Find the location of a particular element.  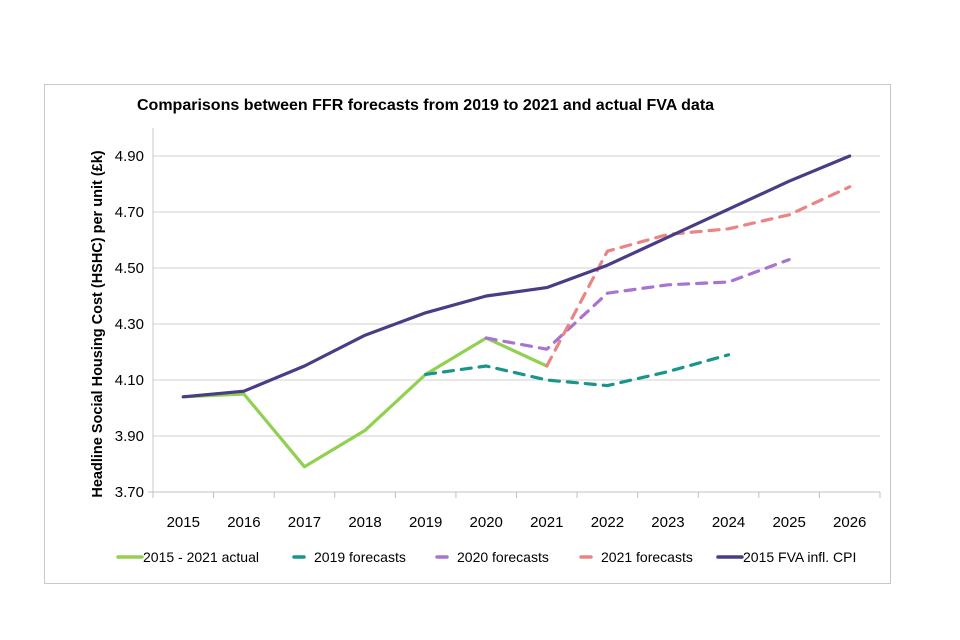

legend-label: 2015 FVA infl. CPI is located at coordinates (799, 557).